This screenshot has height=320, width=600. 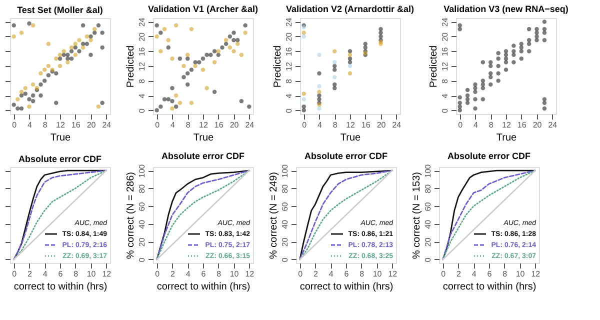 I want to click on line-series, so click(x=203, y=215).